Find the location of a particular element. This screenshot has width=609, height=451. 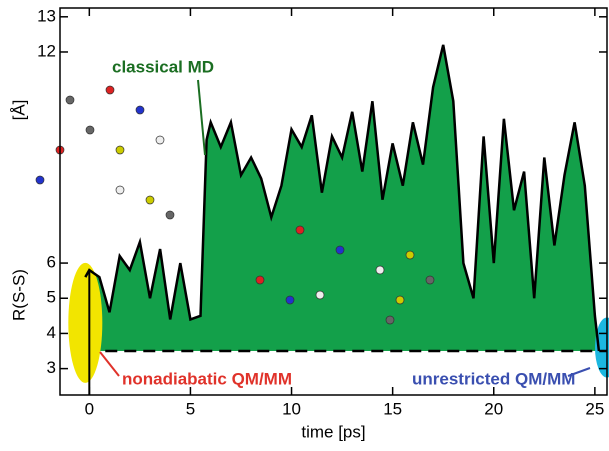

x-tick-label: 15 is located at coordinates (392, 408).